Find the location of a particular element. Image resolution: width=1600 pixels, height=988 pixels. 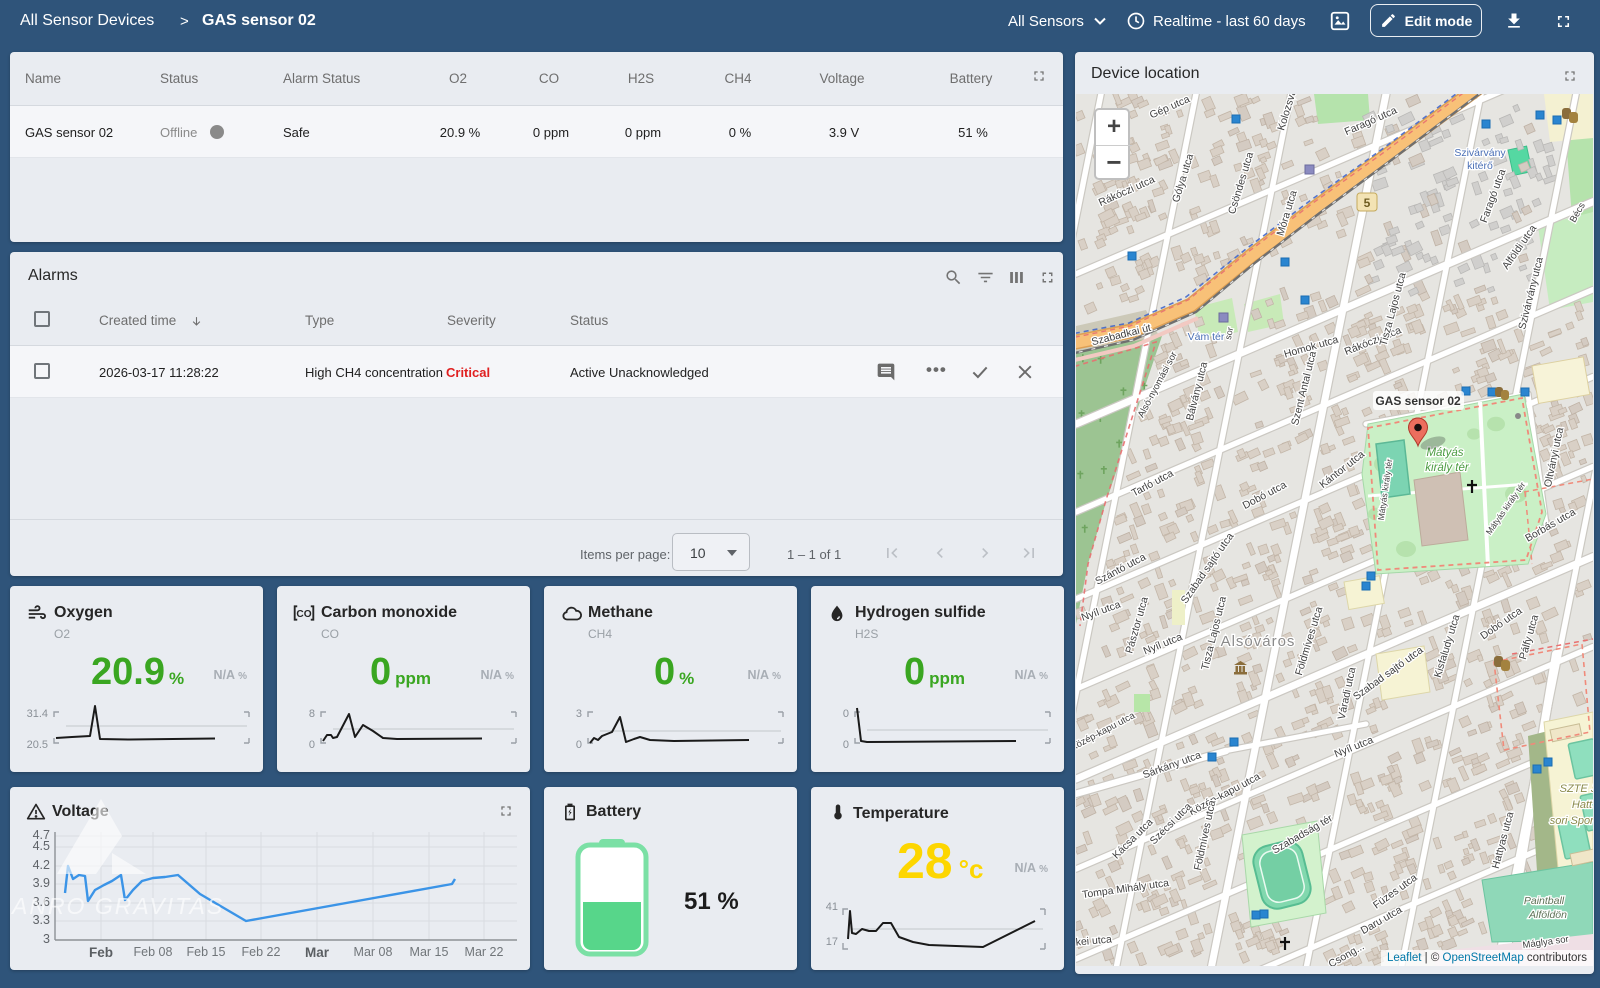

svg-text: Szivárvány is located at coordinates (1480, 153).